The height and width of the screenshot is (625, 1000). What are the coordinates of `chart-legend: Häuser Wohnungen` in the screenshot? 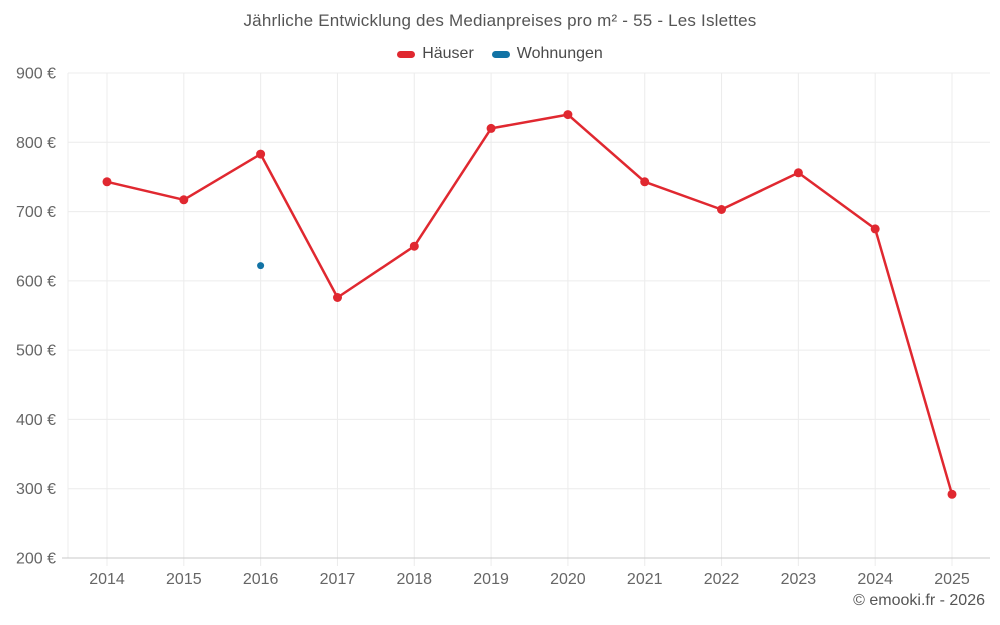 It's located at (500, 54).